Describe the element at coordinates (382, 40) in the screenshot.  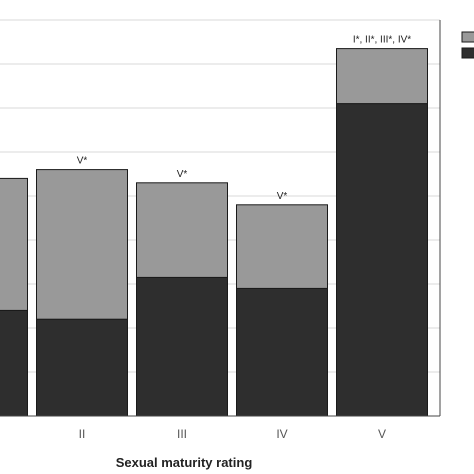
I see `significance-label: I*, II*, III*, IV*` at that location.